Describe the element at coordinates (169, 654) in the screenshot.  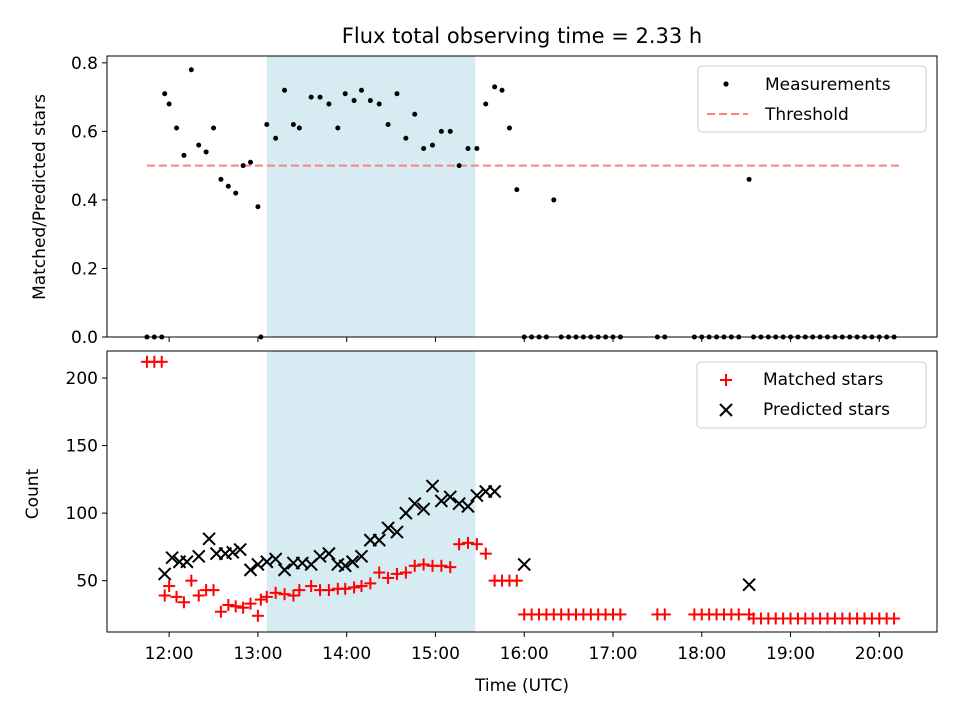
I see `bottom-x-tick-label: 12:00` at that location.